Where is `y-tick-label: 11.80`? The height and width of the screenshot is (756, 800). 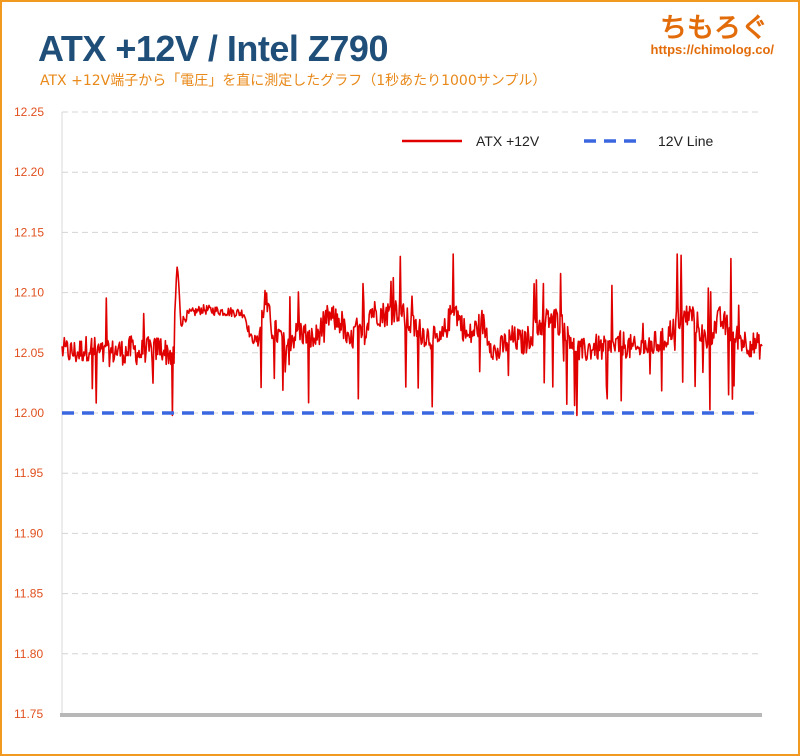 y-tick-label: 11.80 is located at coordinates (28, 654).